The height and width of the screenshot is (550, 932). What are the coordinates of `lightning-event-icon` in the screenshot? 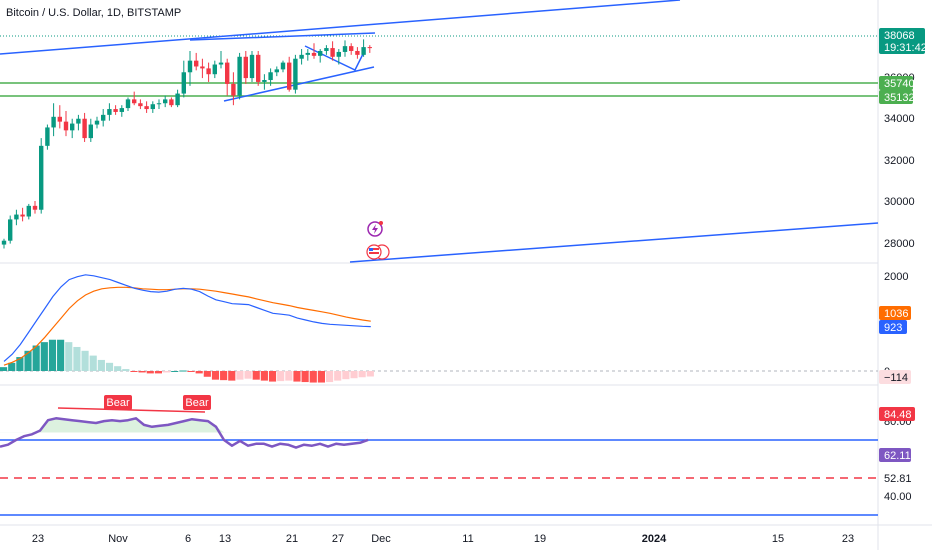 It's located at (375, 229).